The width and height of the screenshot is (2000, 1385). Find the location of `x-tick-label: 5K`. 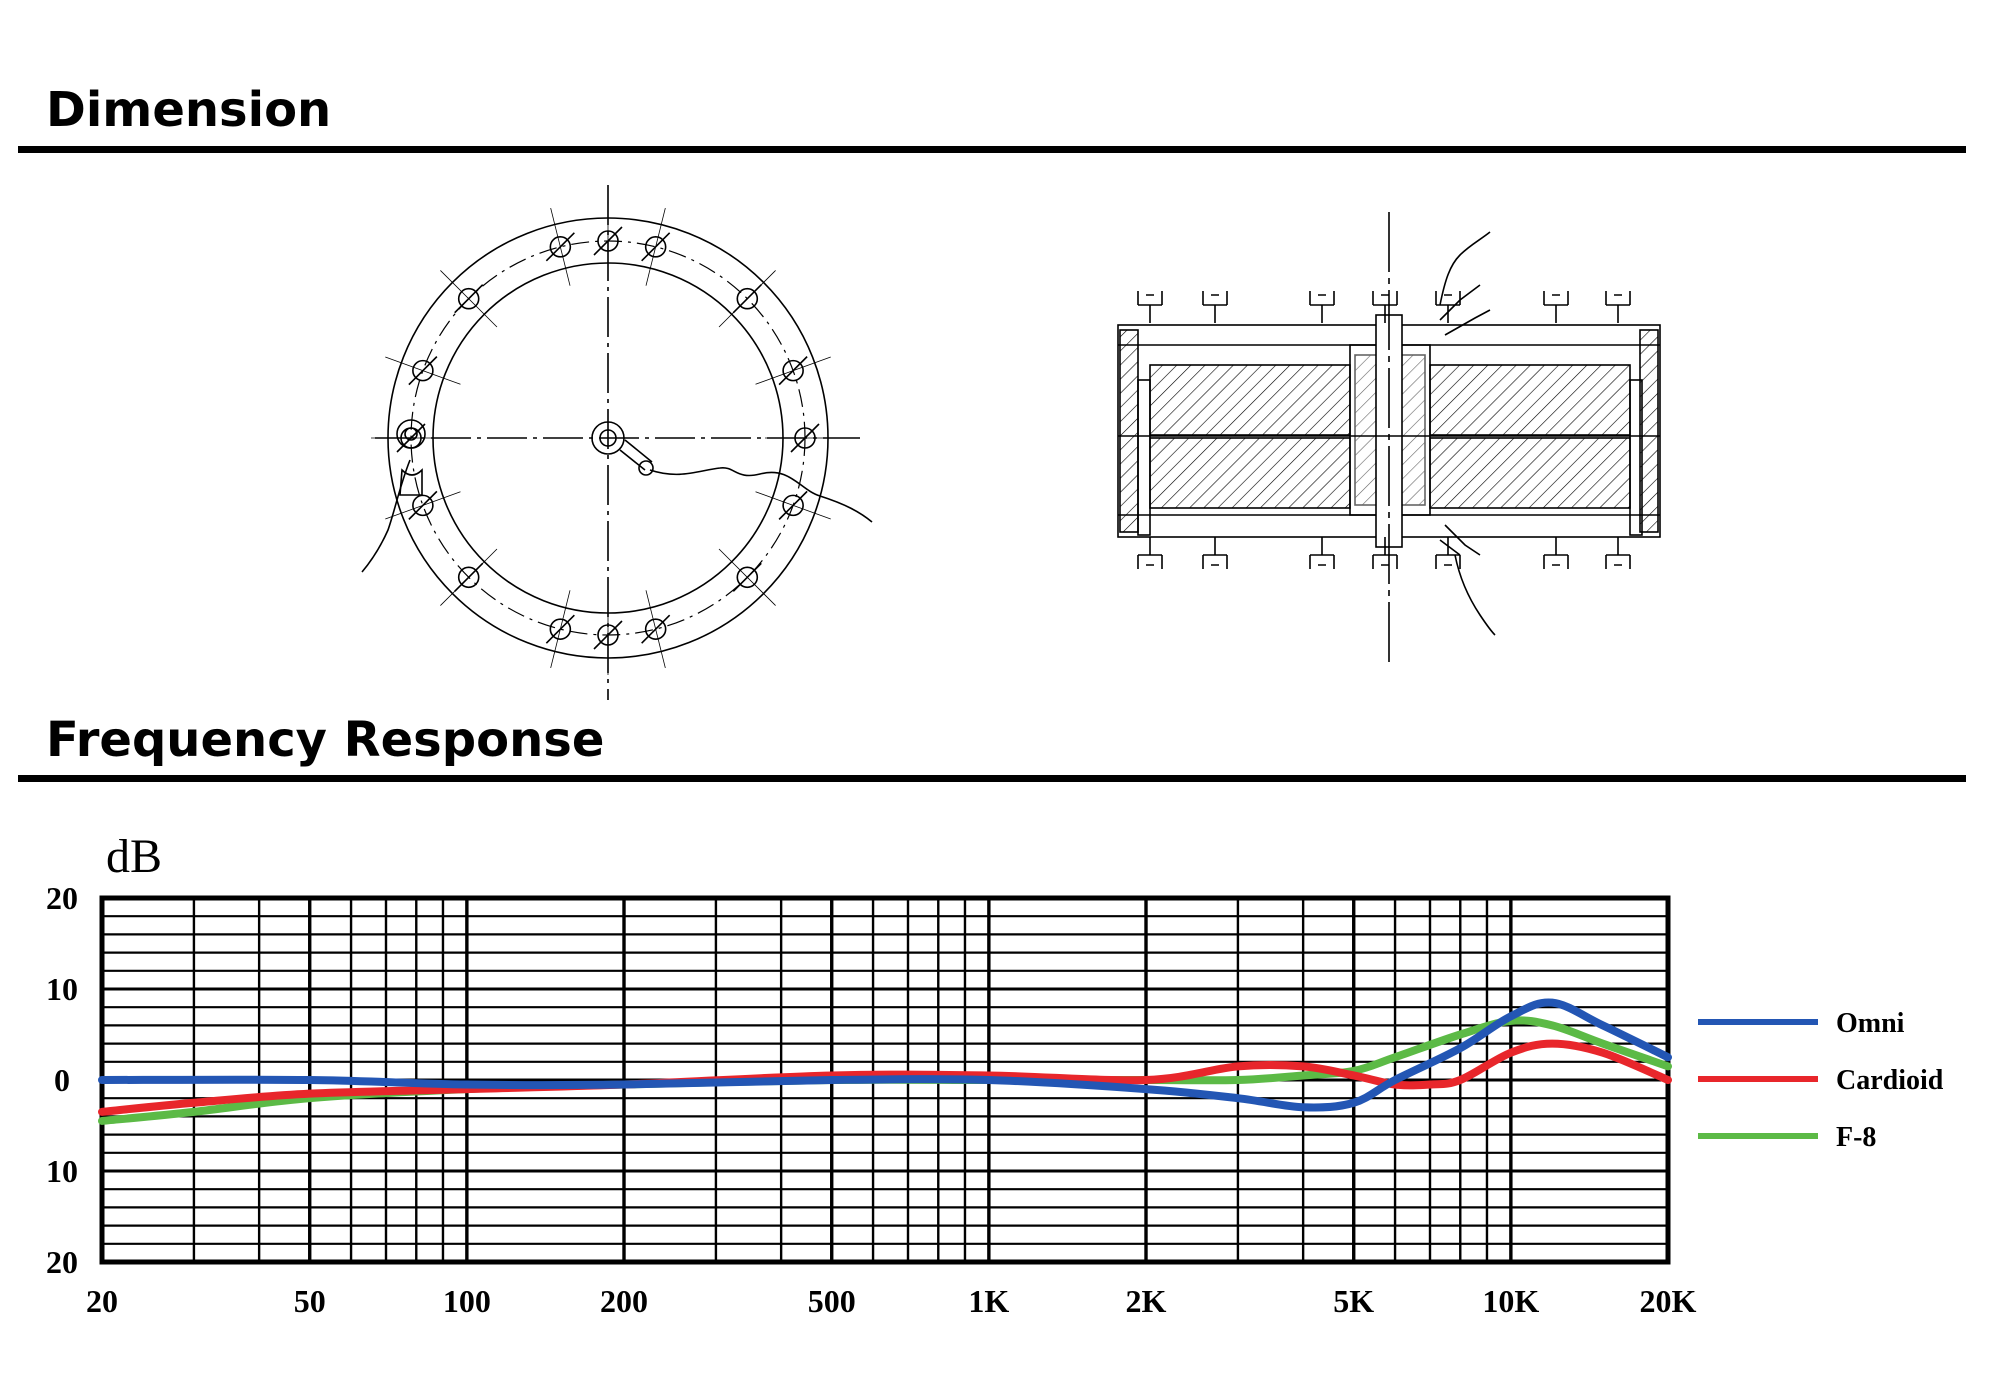

x-tick-label: 5K is located at coordinates (1353, 1301).